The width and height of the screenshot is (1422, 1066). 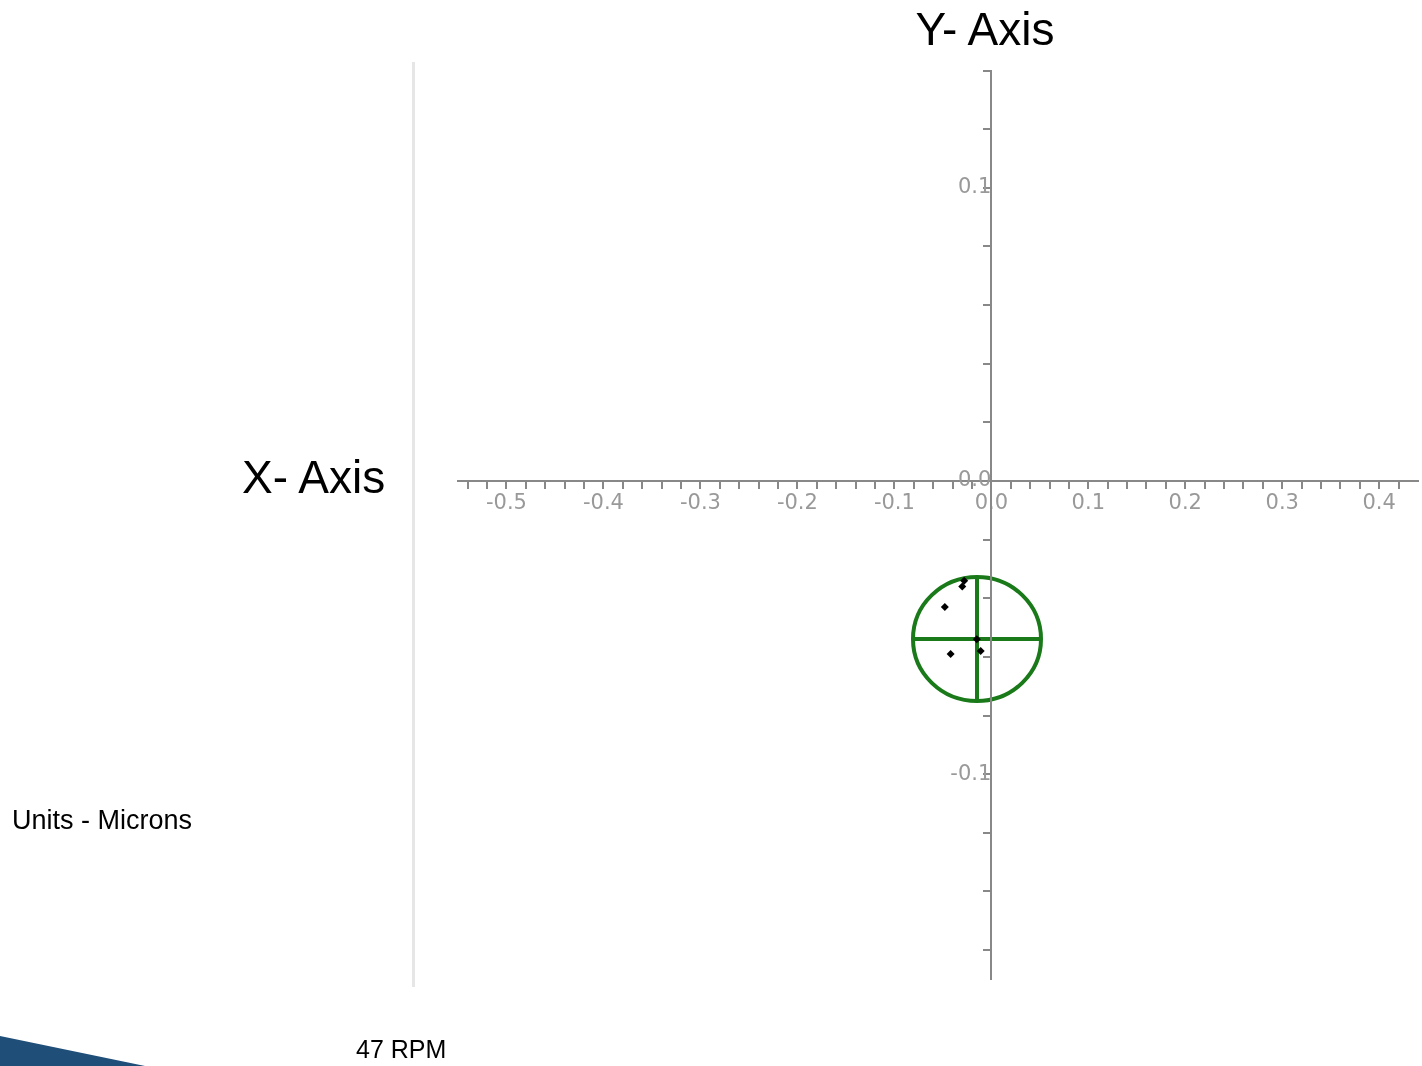 What do you see at coordinates (102, 820) in the screenshot?
I see `text: Units - Microns` at bounding box center [102, 820].